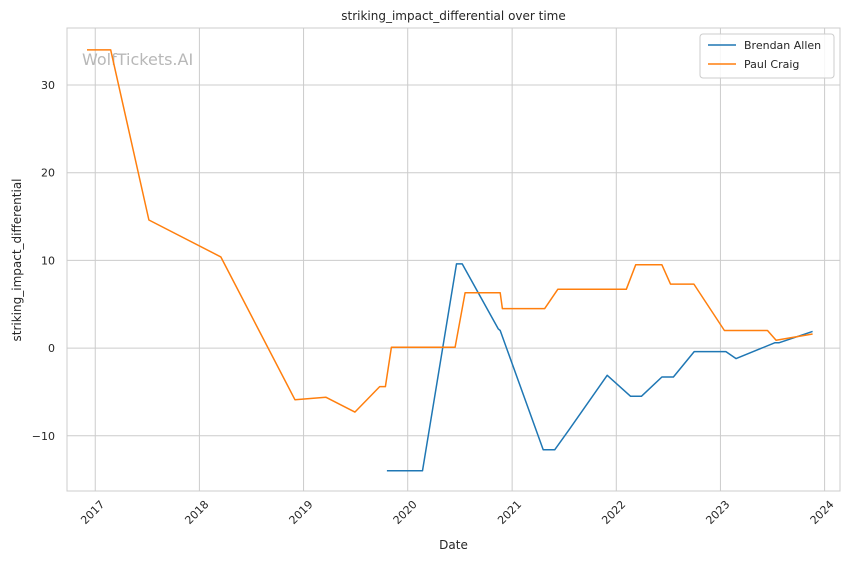 The height and width of the screenshot is (561, 850). Describe the element at coordinates (43, 436) in the screenshot. I see `y-tick-label: −10` at that location.